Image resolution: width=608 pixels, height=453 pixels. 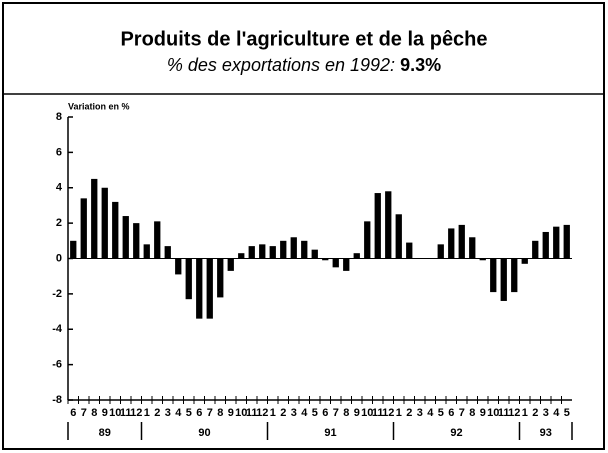 What do you see at coordinates (456, 433) in the screenshot?
I see `year-label: 92` at bounding box center [456, 433].